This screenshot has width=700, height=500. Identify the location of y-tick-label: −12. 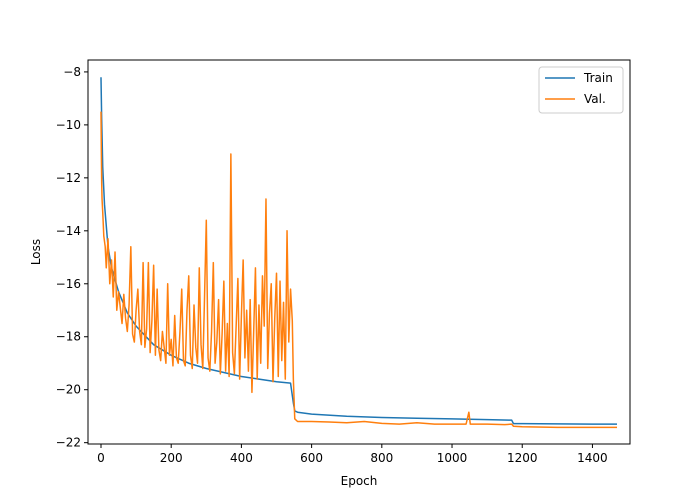
(68, 178).